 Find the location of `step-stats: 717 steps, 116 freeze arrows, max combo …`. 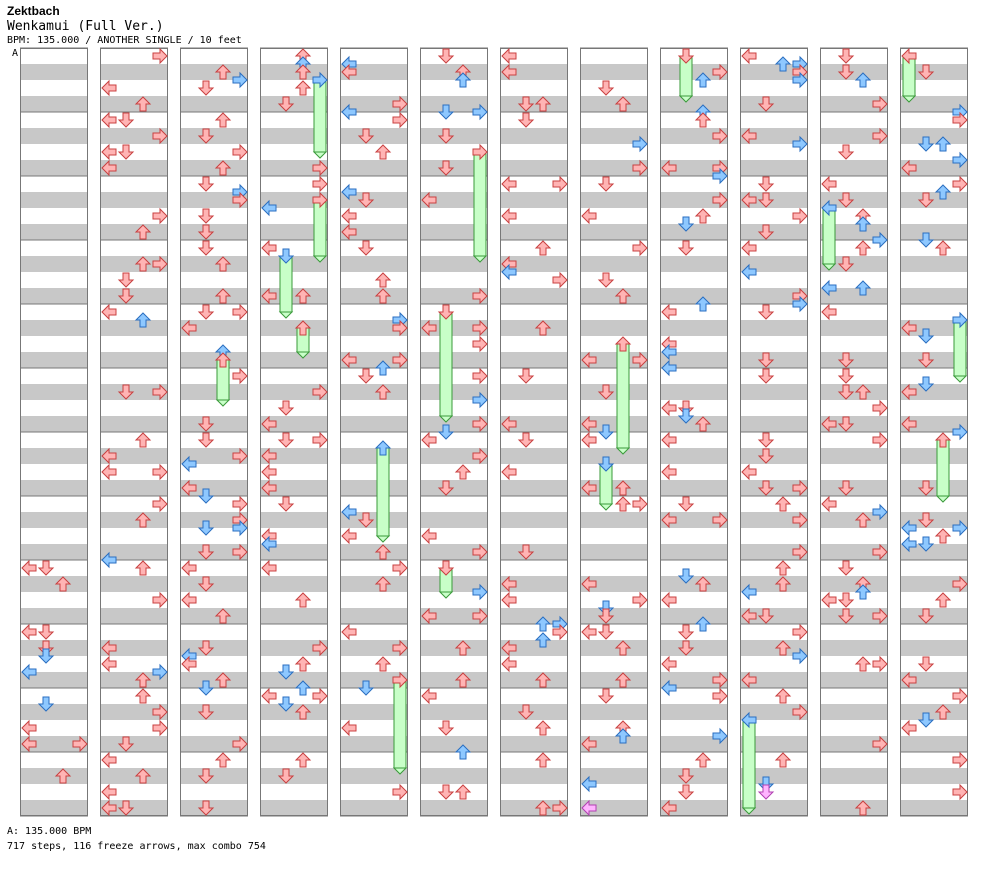

step-stats: 717 steps, 116 freeze arrows, max combo … is located at coordinates (136, 846).